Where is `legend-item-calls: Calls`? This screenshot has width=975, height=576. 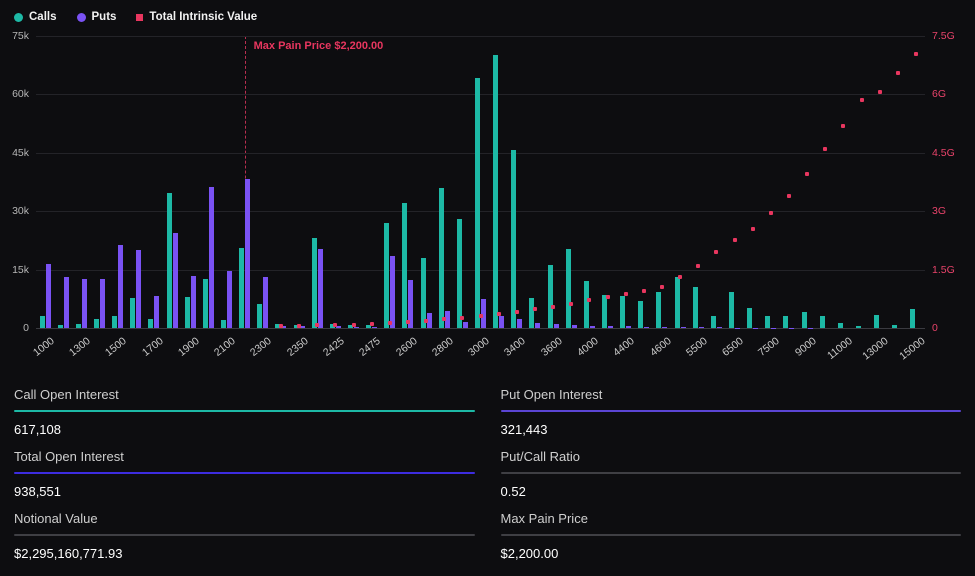 legend-item-calls: Calls is located at coordinates (35, 17).